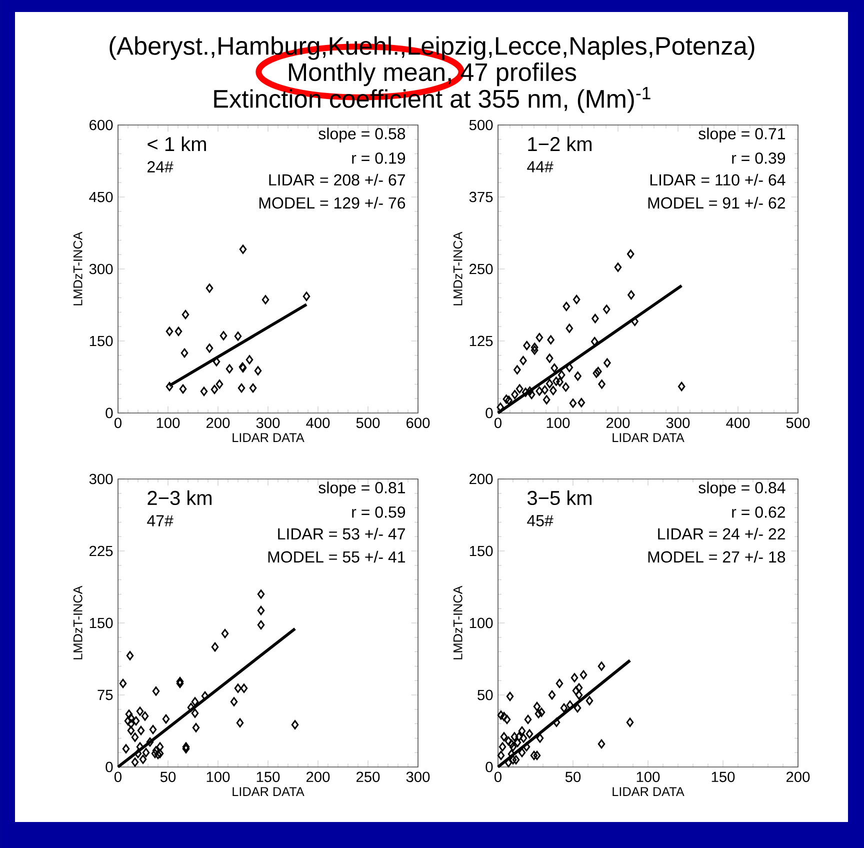 Image resolution: width=864 pixels, height=848 pixels. Describe the element at coordinates (101, 125) in the screenshot. I see `y-tick-label: 600` at that location.